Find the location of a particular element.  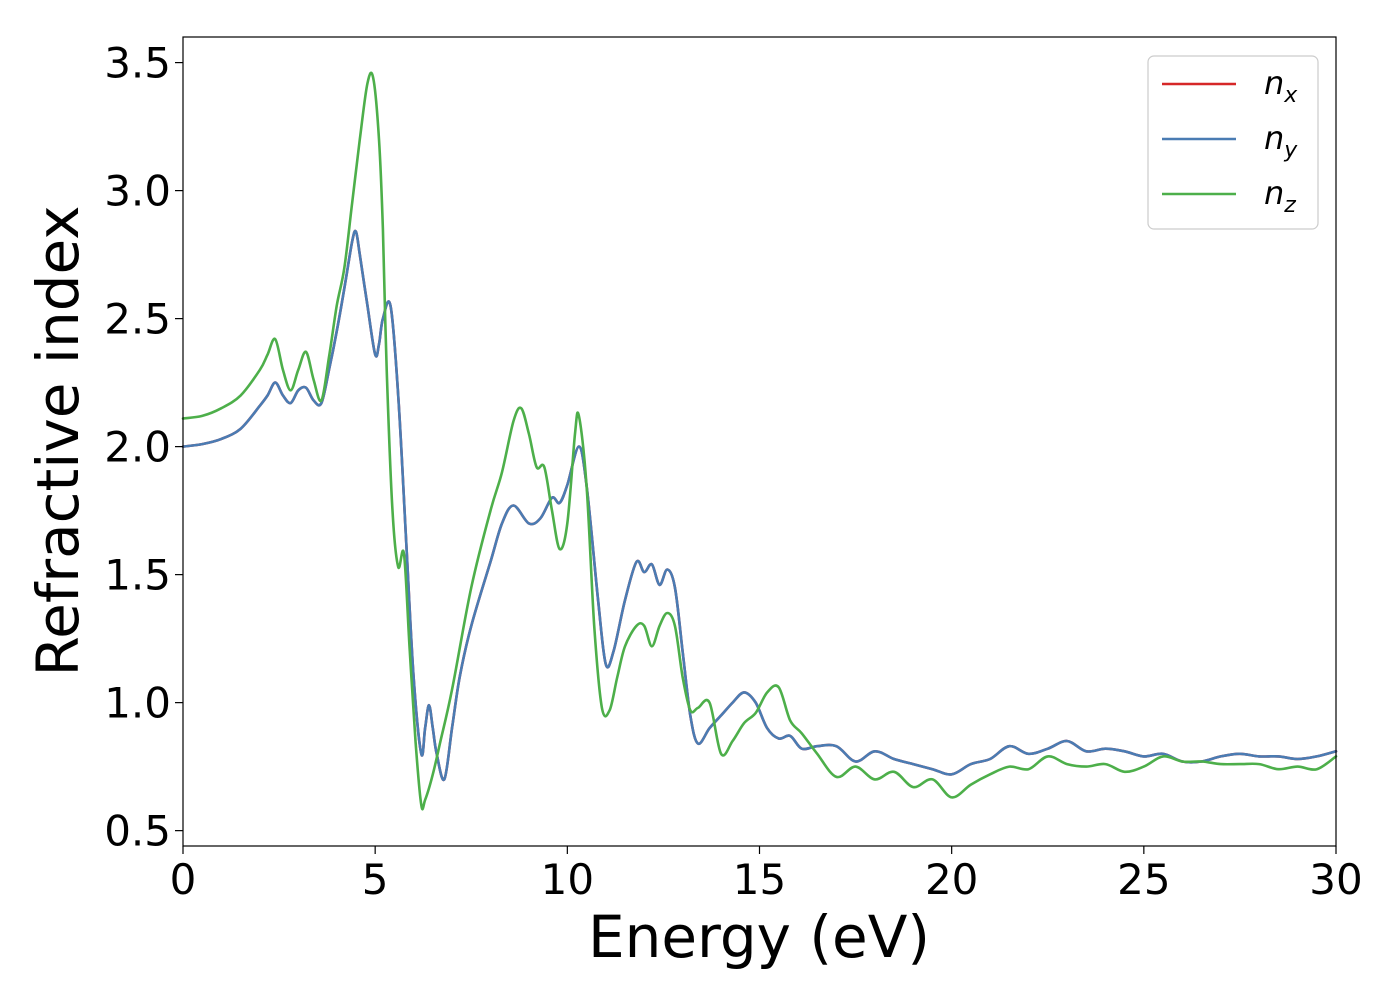

y-tick-label: 1.5 is located at coordinates (137, 575).